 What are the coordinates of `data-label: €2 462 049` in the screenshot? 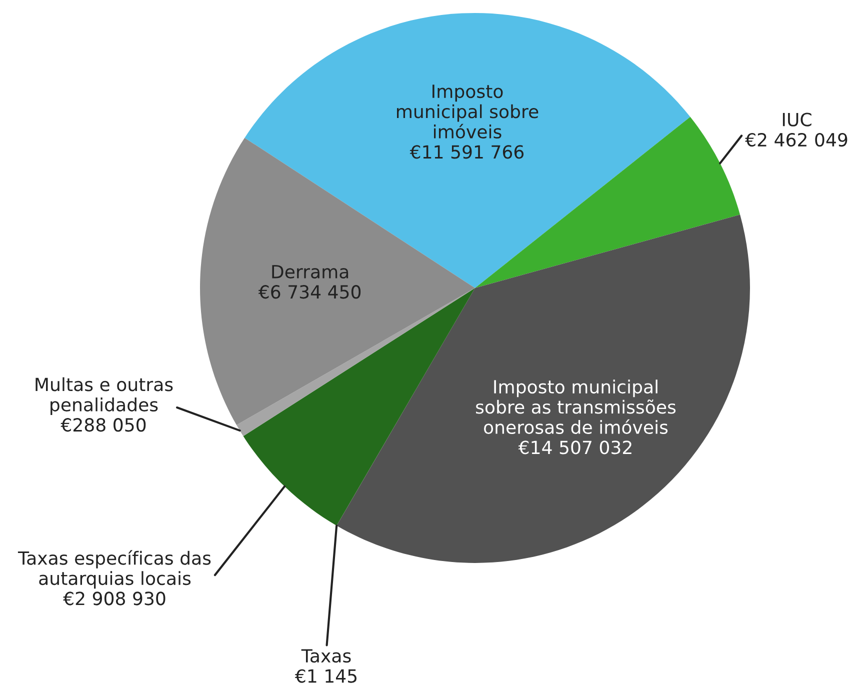 It's located at (796, 139).